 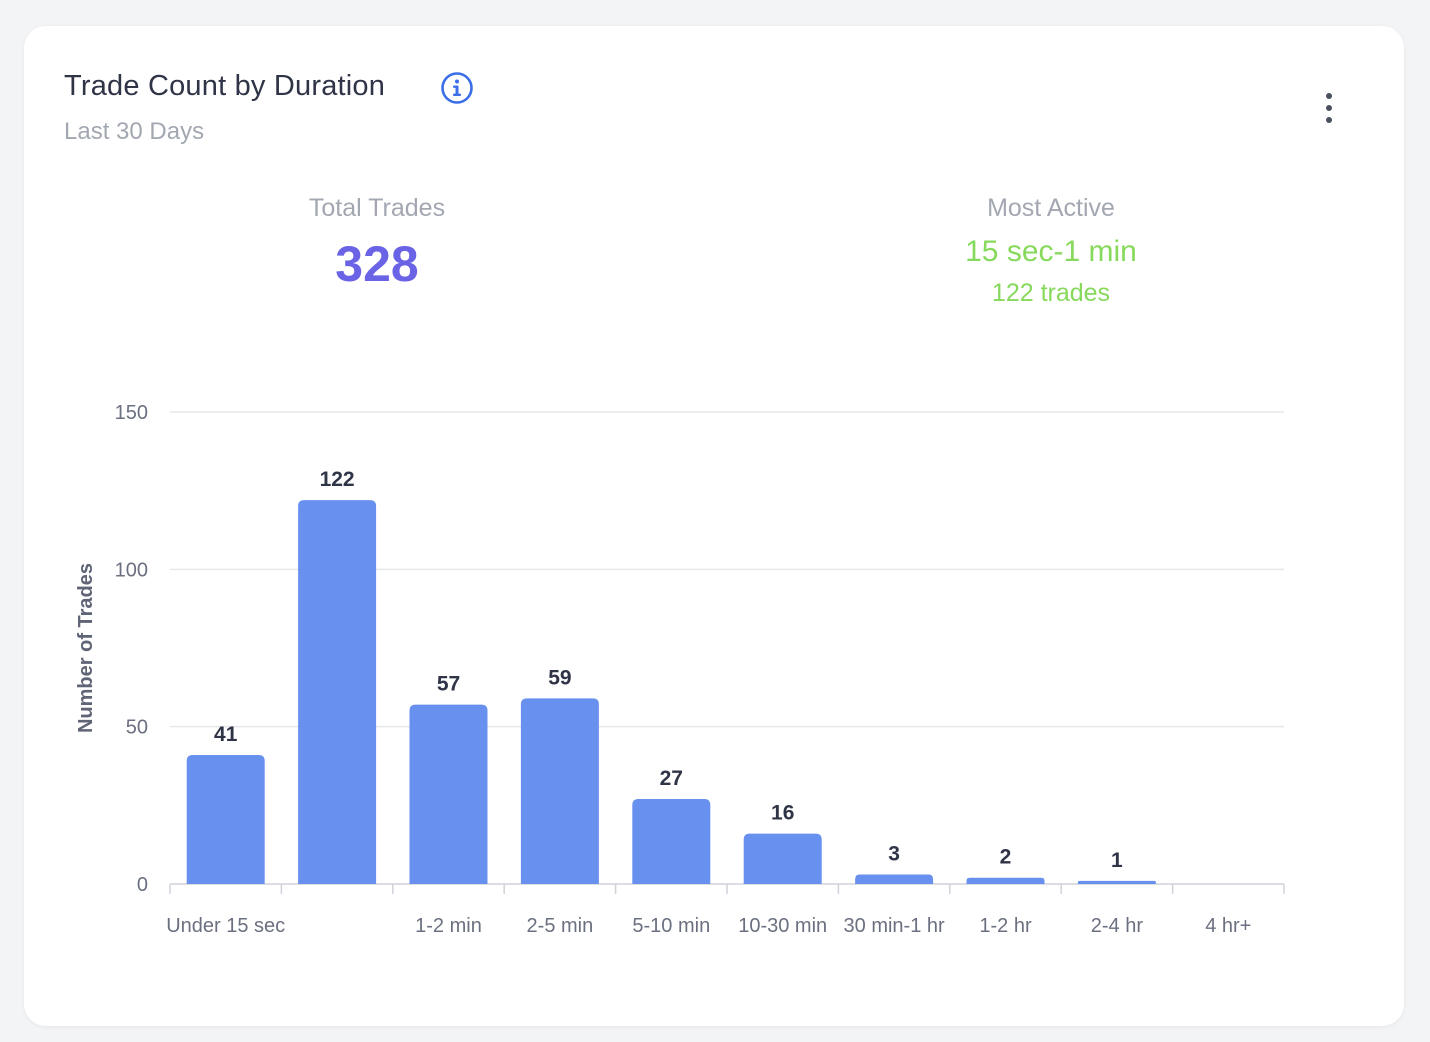 I want to click on total-trades-label: Total Trades, so click(x=377, y=208).